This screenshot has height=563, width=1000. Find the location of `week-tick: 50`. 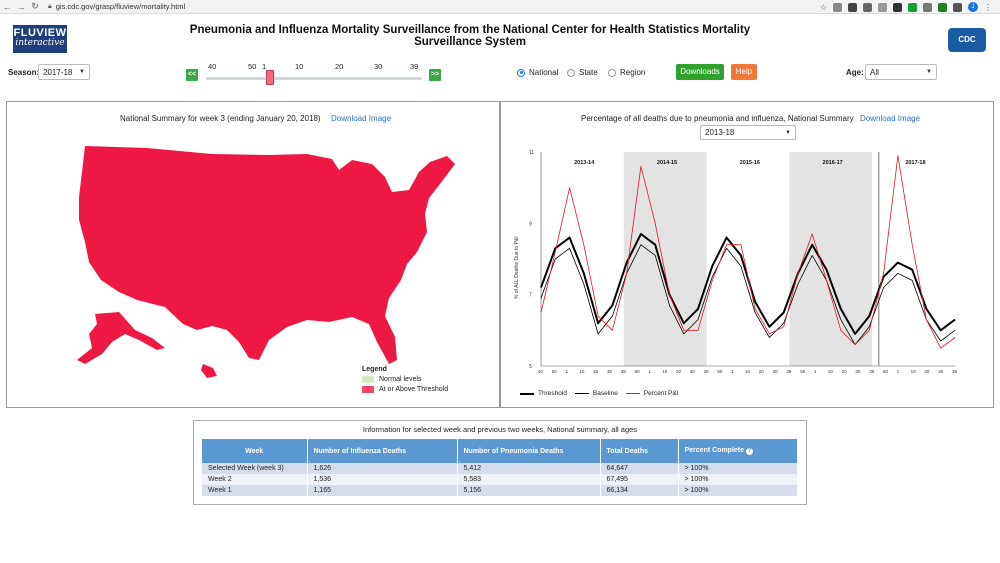

week-tick: 50 is located at coordinates (252, 66).